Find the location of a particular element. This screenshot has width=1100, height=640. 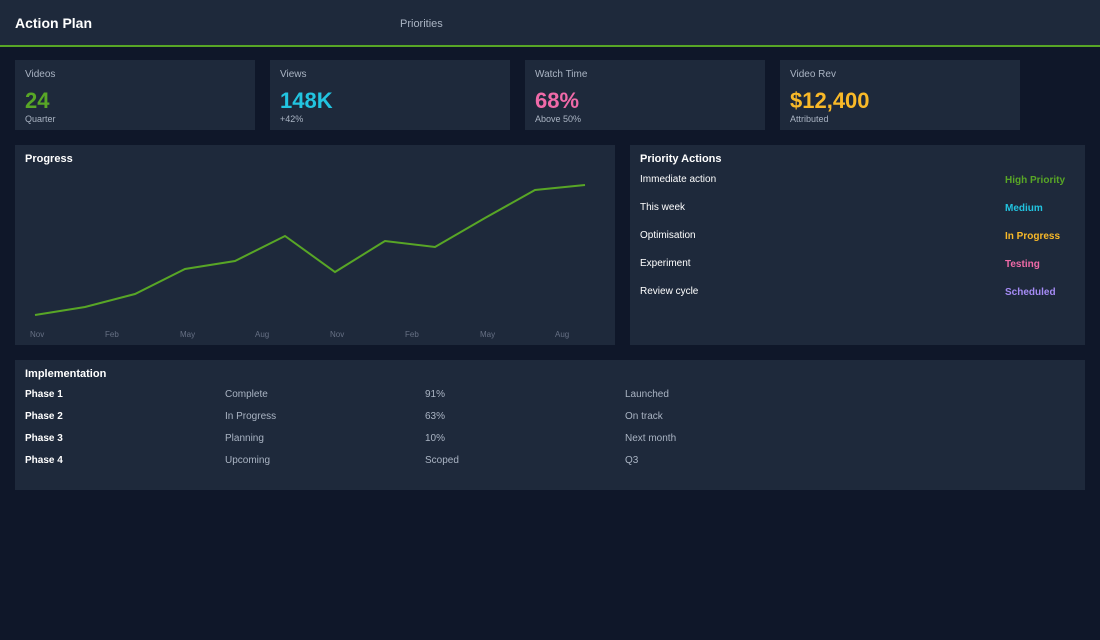

panel-title: Priority Actions is located at coordinates (681, 159).